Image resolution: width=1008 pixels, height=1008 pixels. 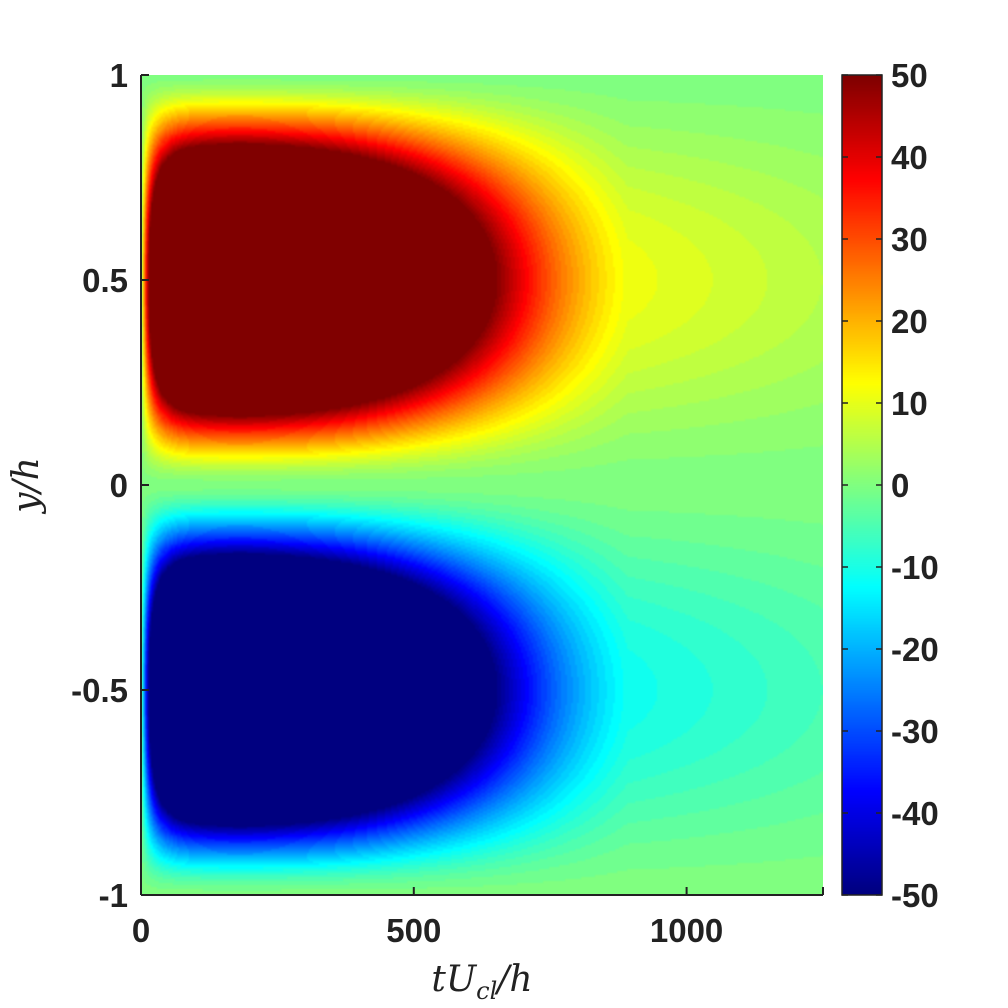 What do you see at coordinates (862, 485) in the screenshot?
I see `colorbar-gradient` at bounding box center [862, 485].